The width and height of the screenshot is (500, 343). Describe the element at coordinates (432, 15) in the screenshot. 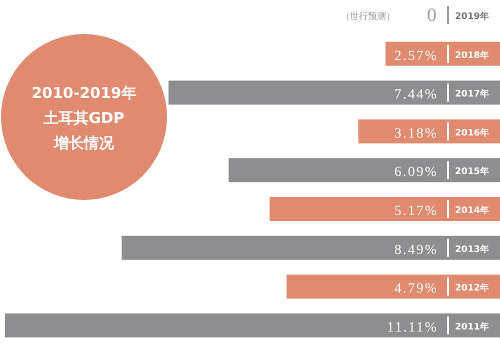

I see `data-label: 0` at that location.